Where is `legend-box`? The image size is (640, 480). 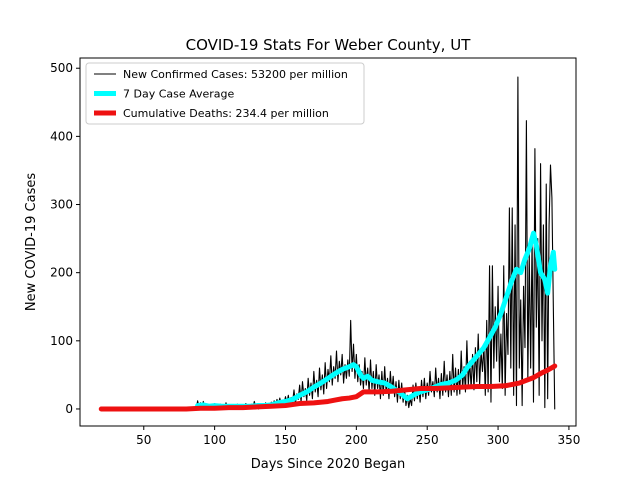 legend-box is located at coordinates (225, 93).